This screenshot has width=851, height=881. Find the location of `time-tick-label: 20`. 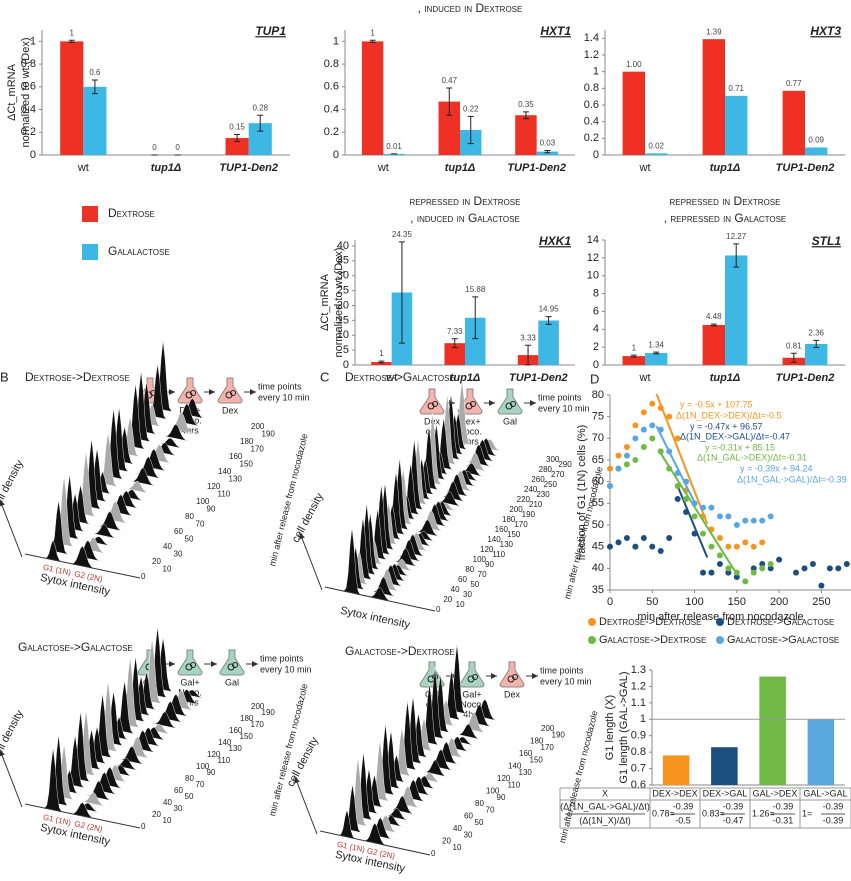

time-tick-label: 20 is located at coordinates (156, 561).